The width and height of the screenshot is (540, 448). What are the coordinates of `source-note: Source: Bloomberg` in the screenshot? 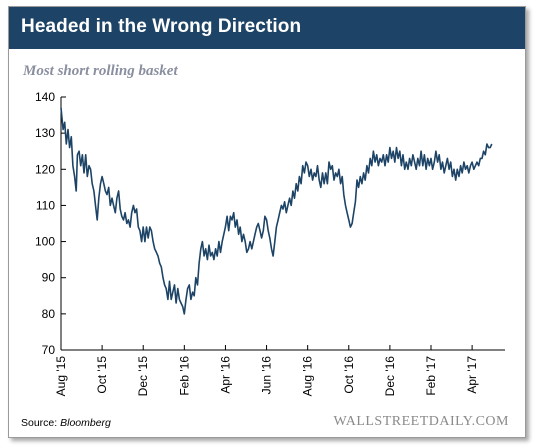 It's located at (66, 423).